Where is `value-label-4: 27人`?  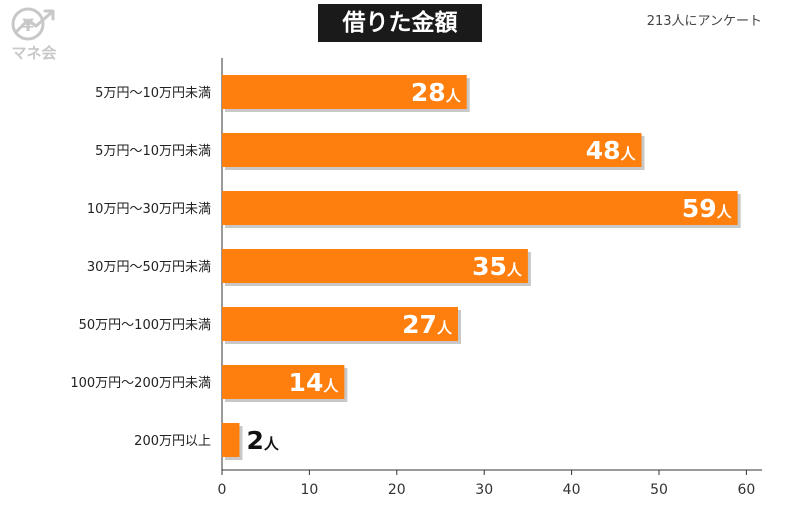
value-label-4: 27人 is located at coordinates (427, 324).